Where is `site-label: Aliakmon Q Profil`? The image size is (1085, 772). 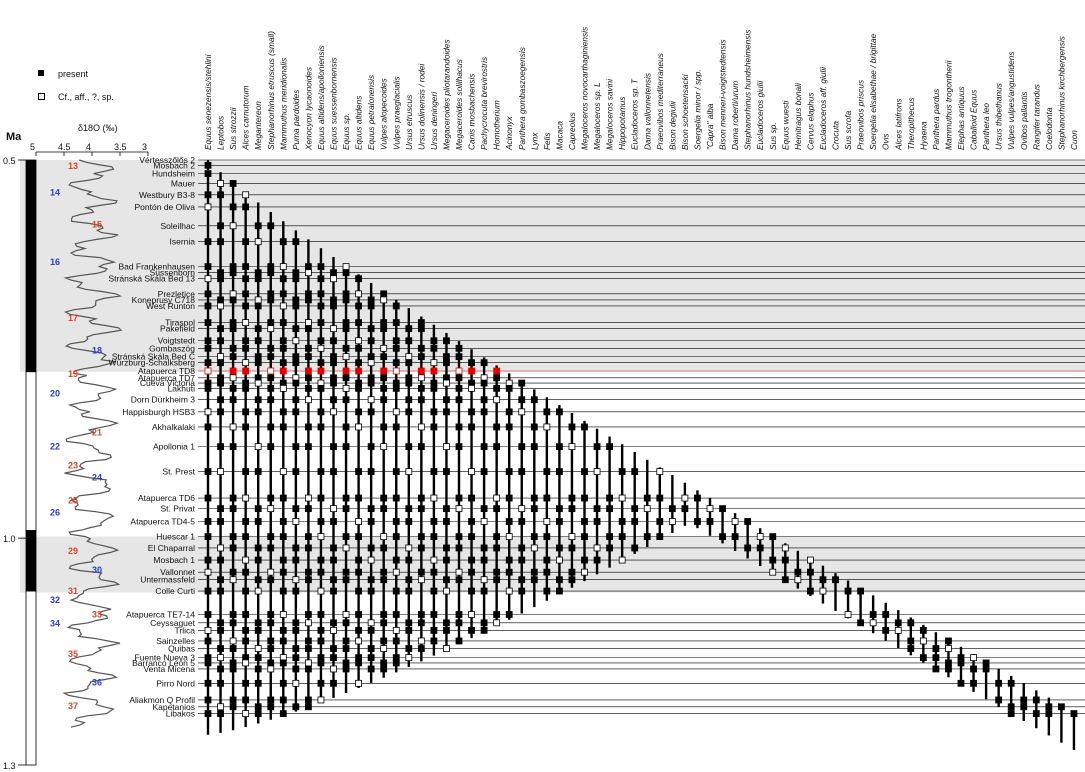
site-label: Aliakmon Q Profil is located at coordinates (162, 700).